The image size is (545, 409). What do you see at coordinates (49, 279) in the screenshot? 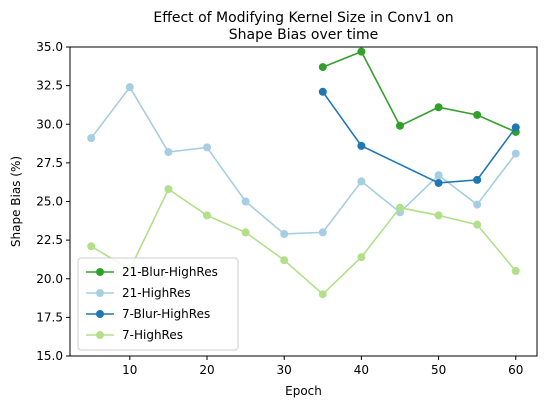
I see `y-tick-label: 20.0` at bounding box center [49, 279].